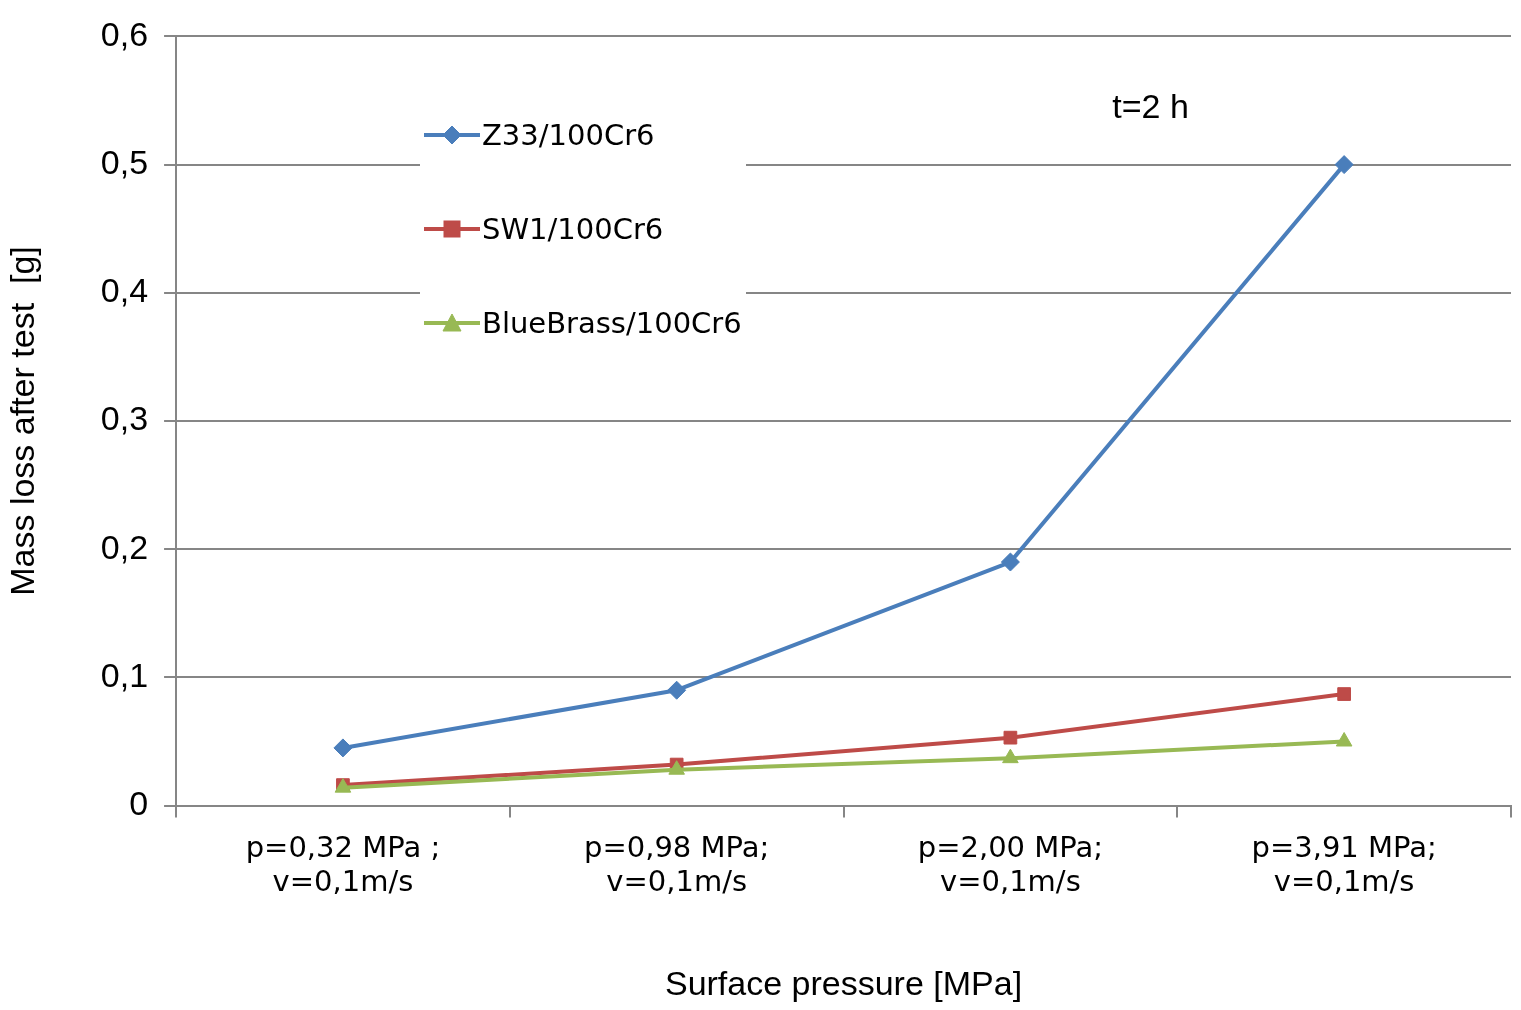 The height and width of the screenshot is (1010, 1521). I want to click on legend-label: BlueBrass/100Cr6, so click(612, 323).